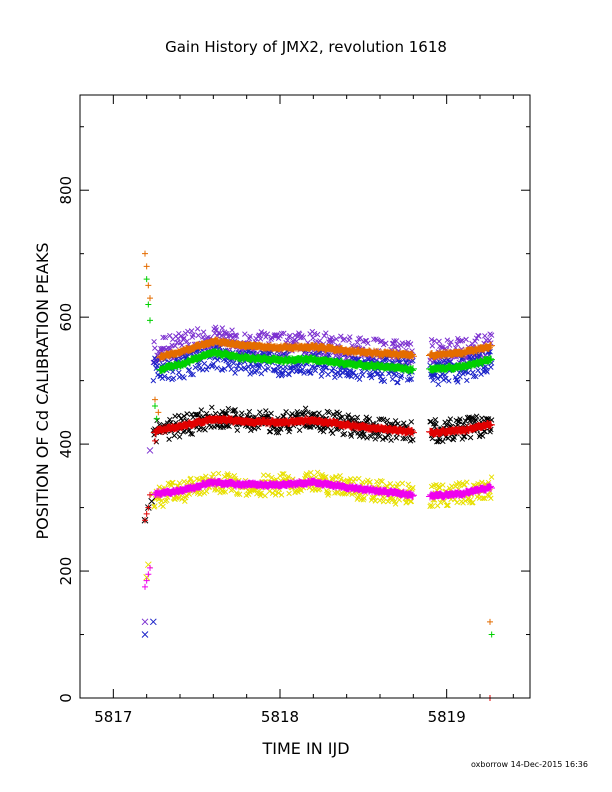 The height and width of the screenshot is (792, 612). Describe the element at coordinates (305, 748) in the screenshot. I see `x-axis-label: TIME IN IJD` at that location.